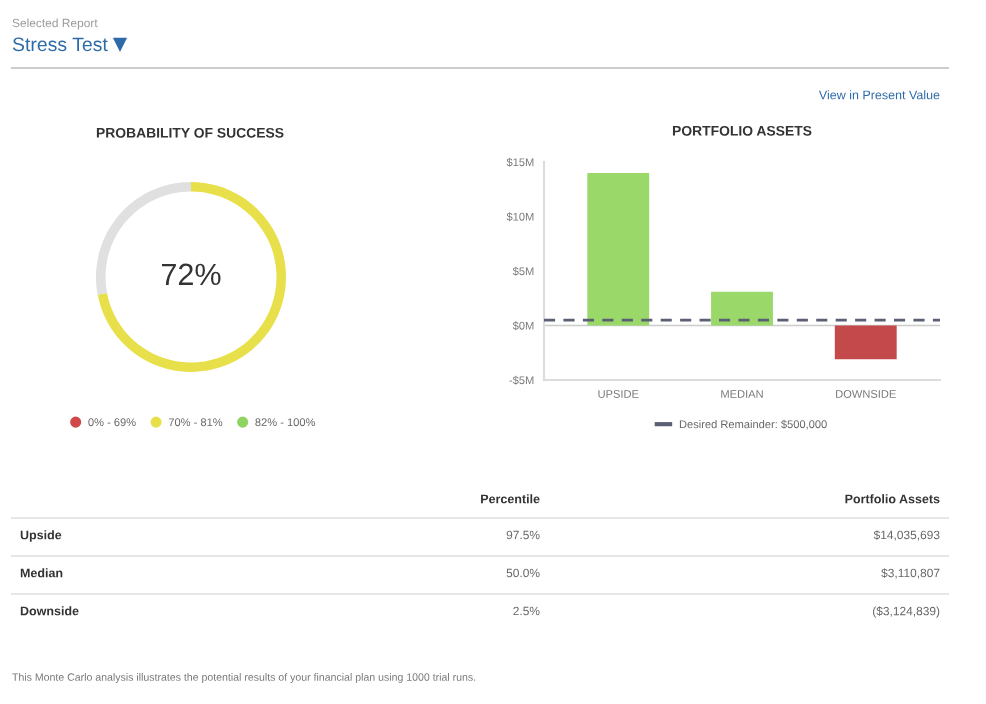 This screenshot has height=704, width=986. I want to click on text: Stress Test, so click(60, 44).